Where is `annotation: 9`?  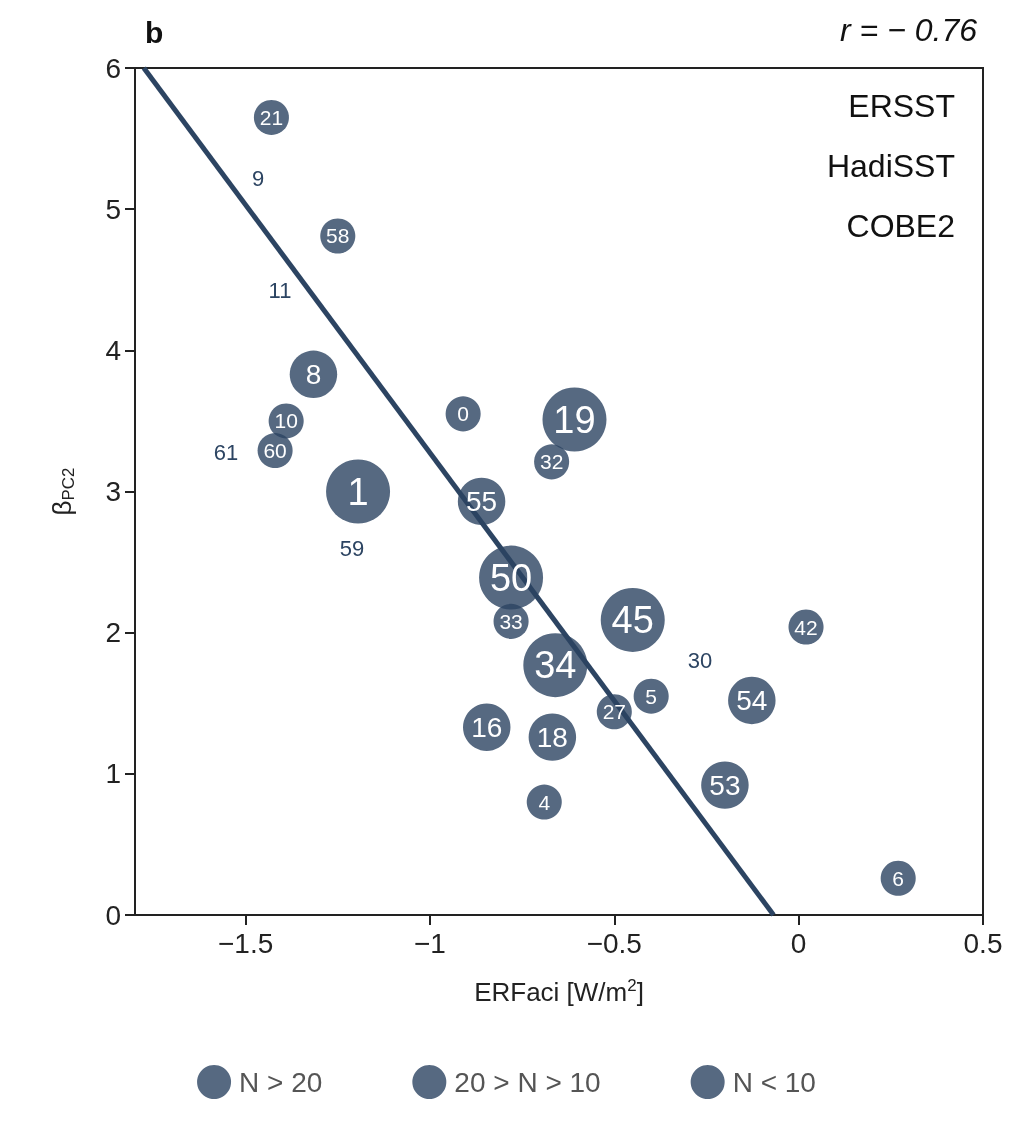
annotation: 9 is located at coordinates (258, 178).